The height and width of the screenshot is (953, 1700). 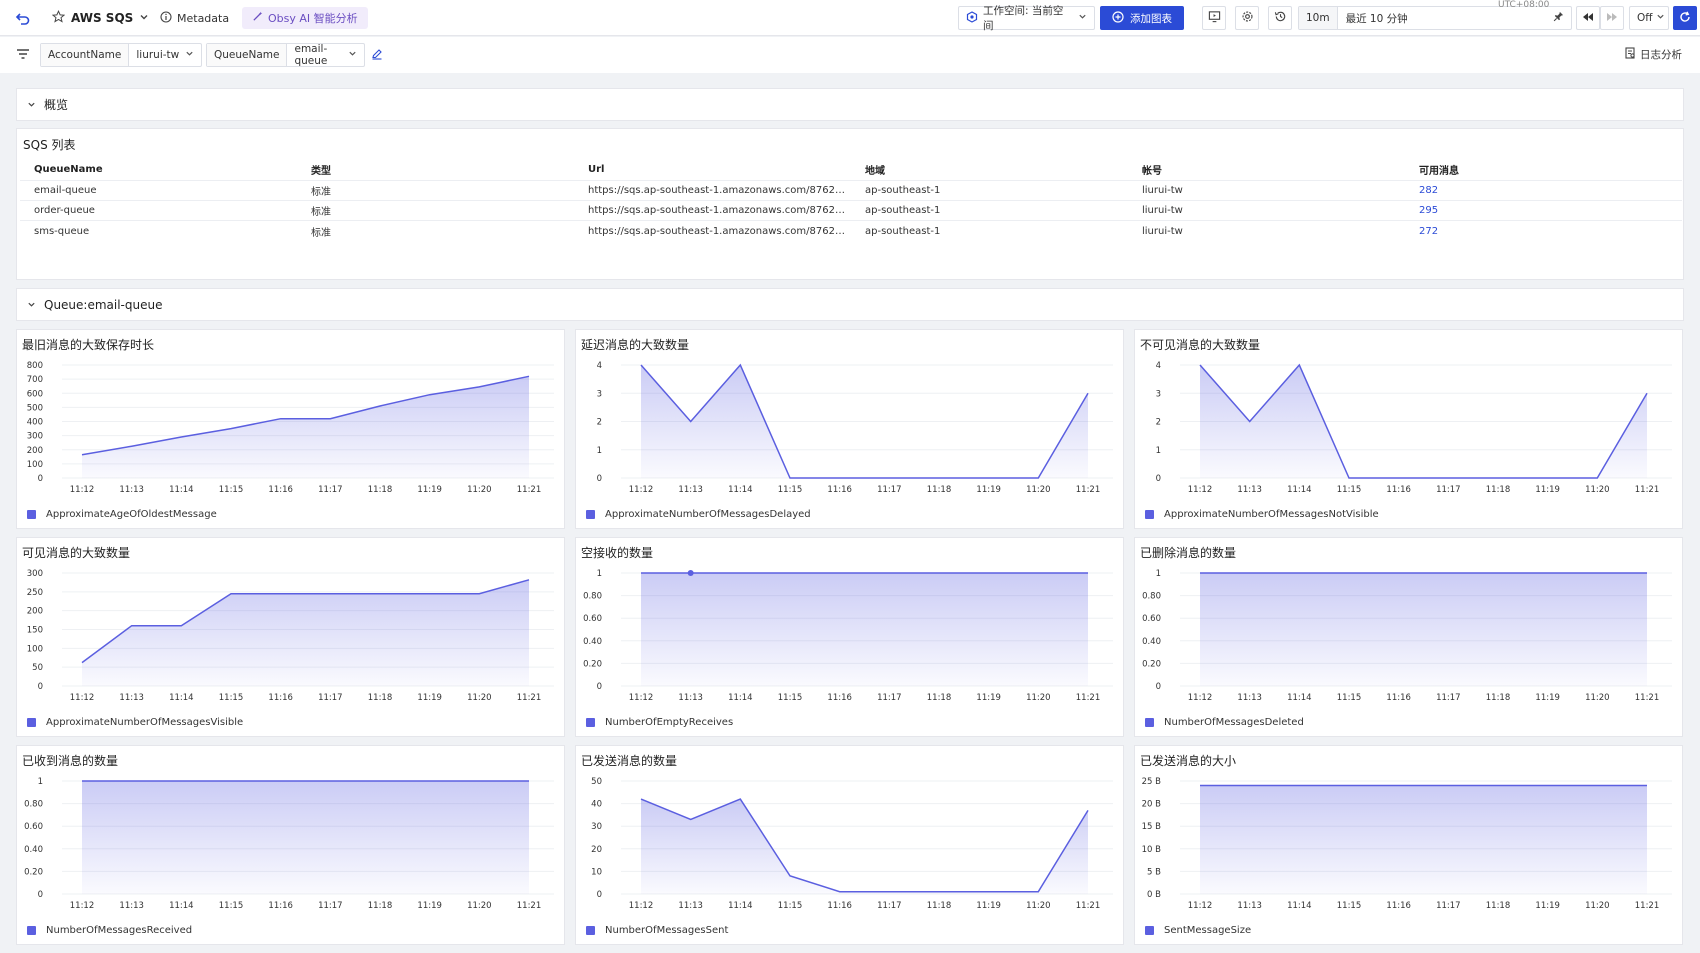 I want to click on chart-legend: ApproximateNumberOfMessagesDelayed, so click(x=698, y=514).